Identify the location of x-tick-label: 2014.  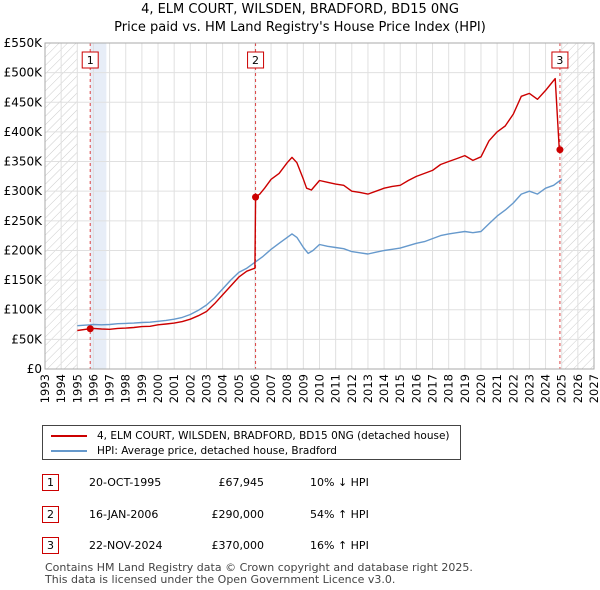
(384, 388).